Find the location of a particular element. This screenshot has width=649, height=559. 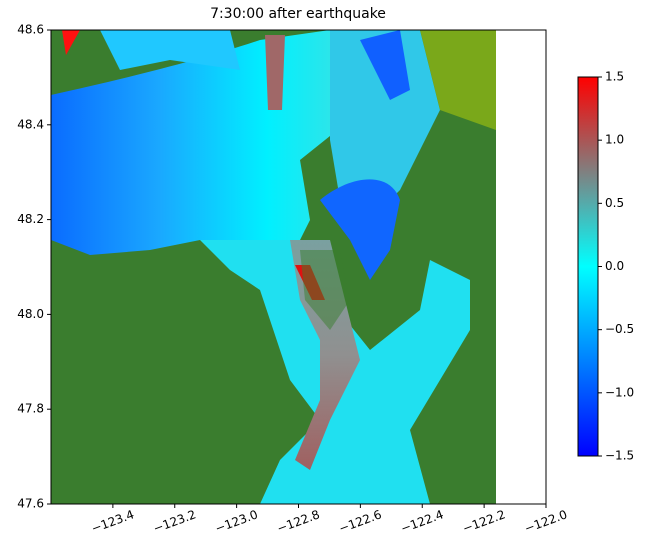

y-tick-label: 48.4 is located at coordinates (30, 124).